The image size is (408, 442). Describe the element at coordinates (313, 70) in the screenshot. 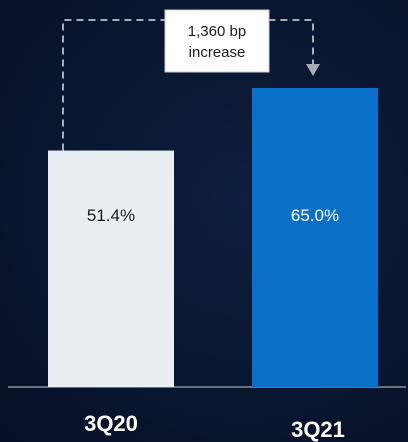

I see `connector-arrow-head` at that location.